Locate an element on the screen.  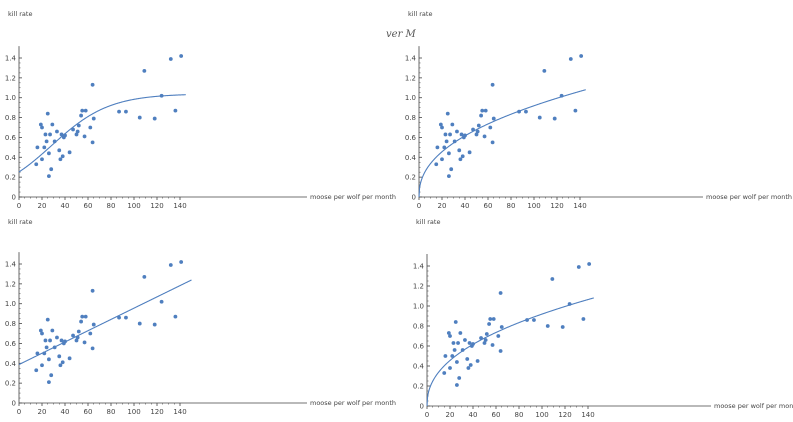
y-tick-label: 0.6 is located at coordinates (419, 347).